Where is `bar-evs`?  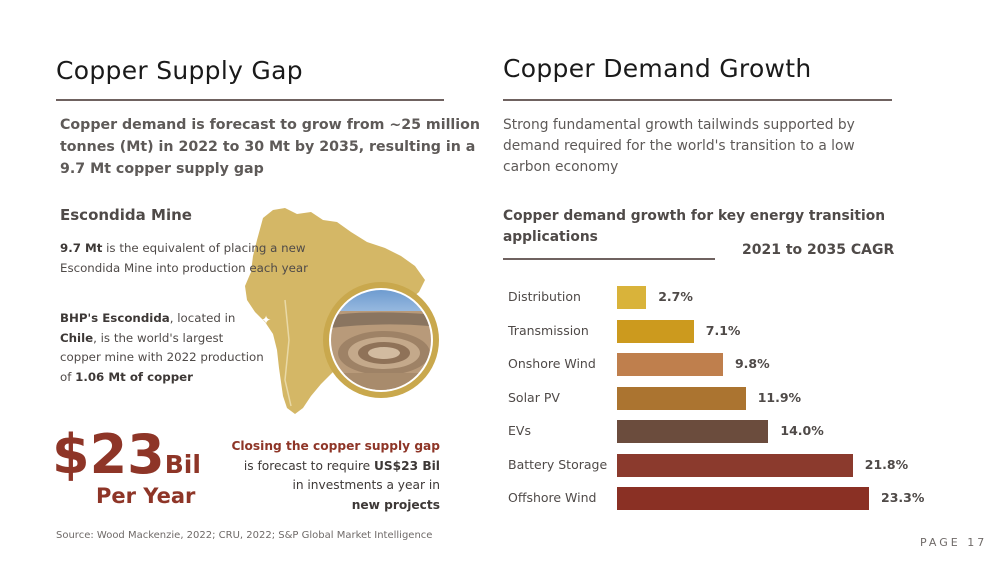 bar-evs is located at coordinates (693, 431).